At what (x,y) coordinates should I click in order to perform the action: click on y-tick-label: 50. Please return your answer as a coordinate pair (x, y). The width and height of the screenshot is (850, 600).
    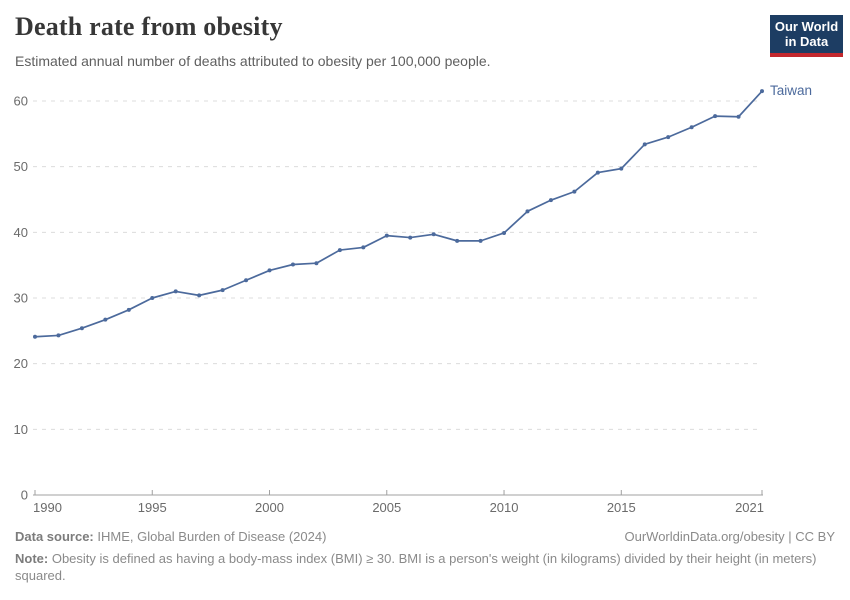
    Looking at the image, I should click on (21, 166).